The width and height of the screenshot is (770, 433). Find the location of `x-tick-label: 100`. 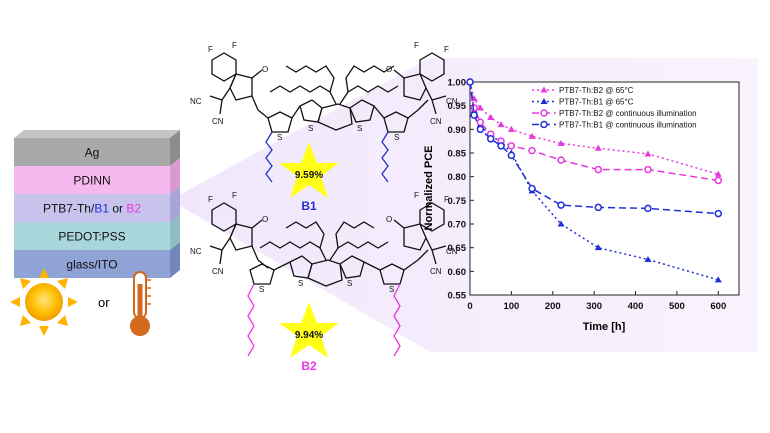

x-tick-label: 100 is located at coordinates (511, 306).